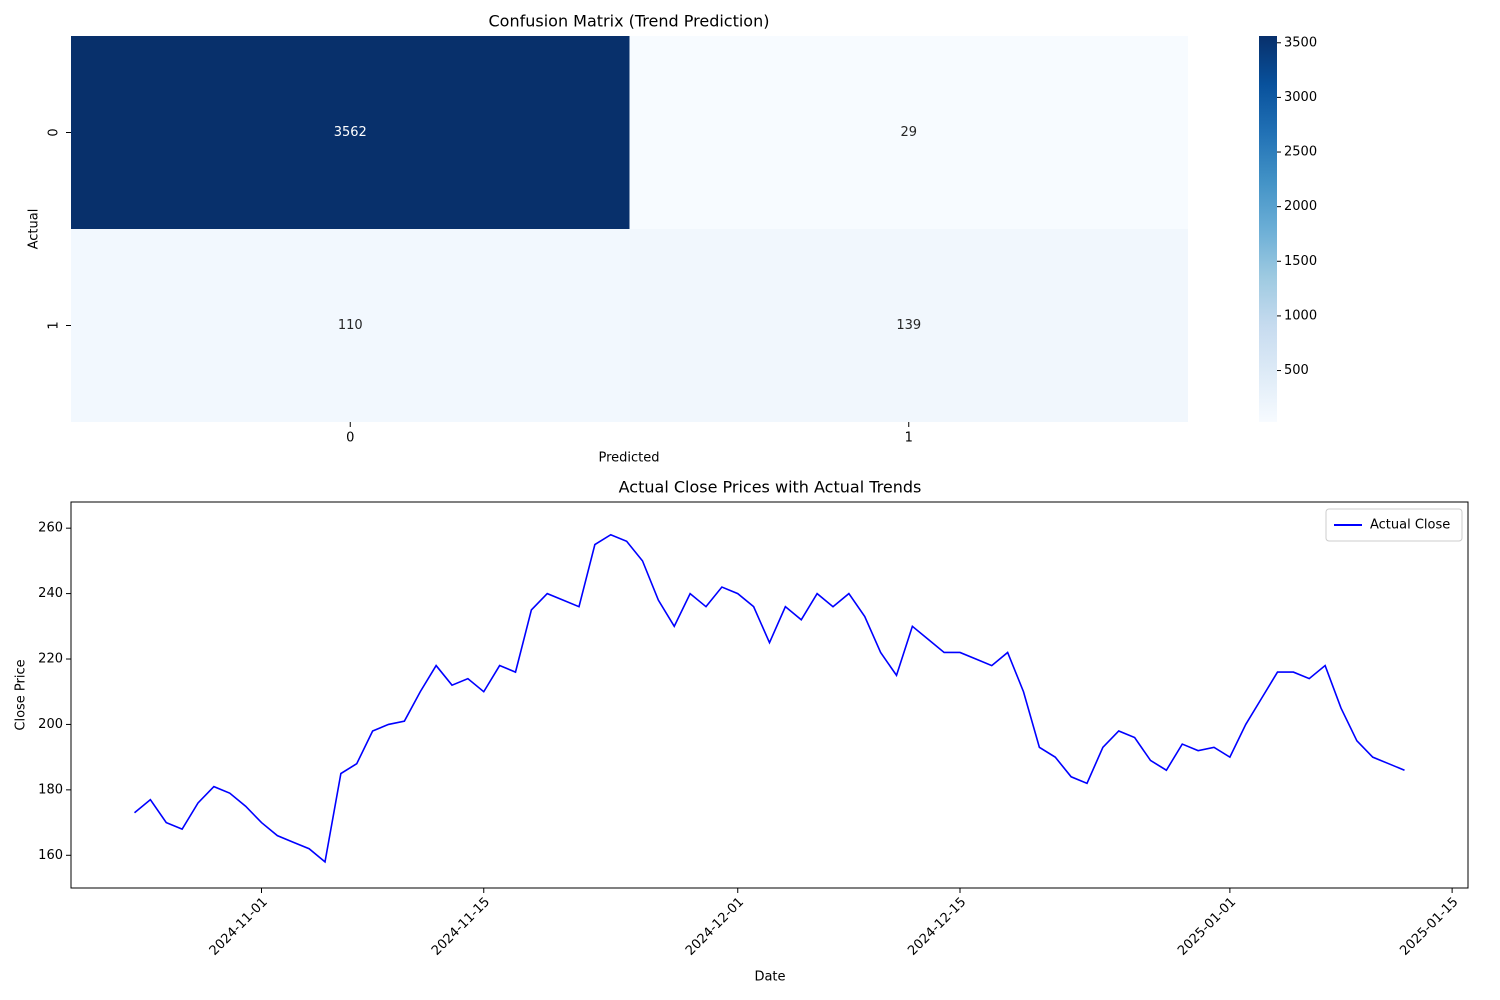 This screenshot has width=1500, height=1000. I want to click on line-title: Actual Close Prices with Actual Trends, so click(770, 487).